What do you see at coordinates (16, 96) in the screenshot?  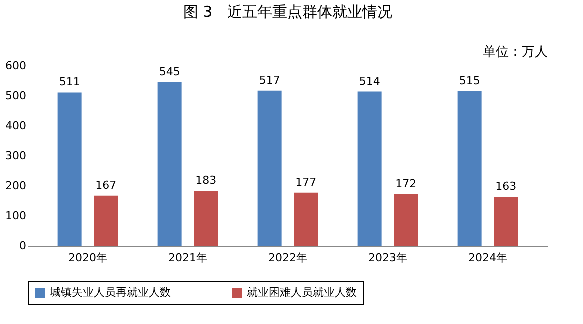 I see `y-tick-label: 500` at bounding box center [16, 96].